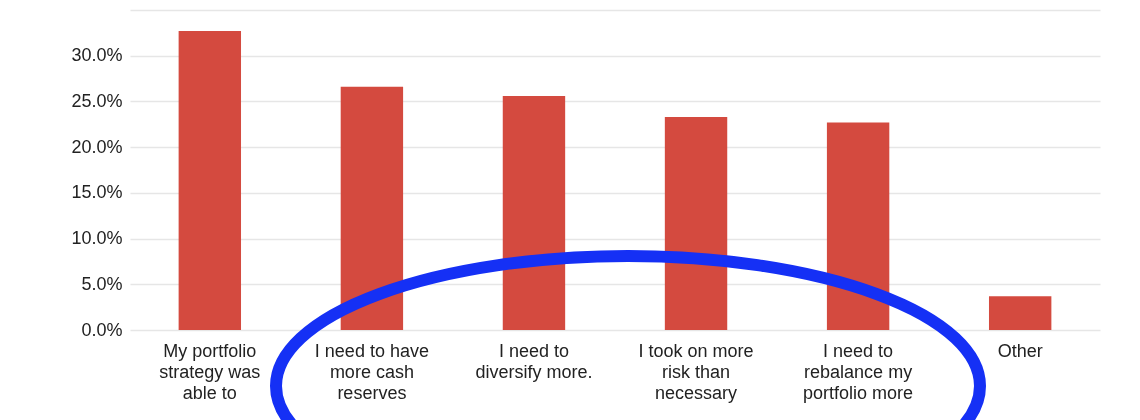  I want to click on x-tick-label: My portfolio strategy was able to, so click(210, 371).